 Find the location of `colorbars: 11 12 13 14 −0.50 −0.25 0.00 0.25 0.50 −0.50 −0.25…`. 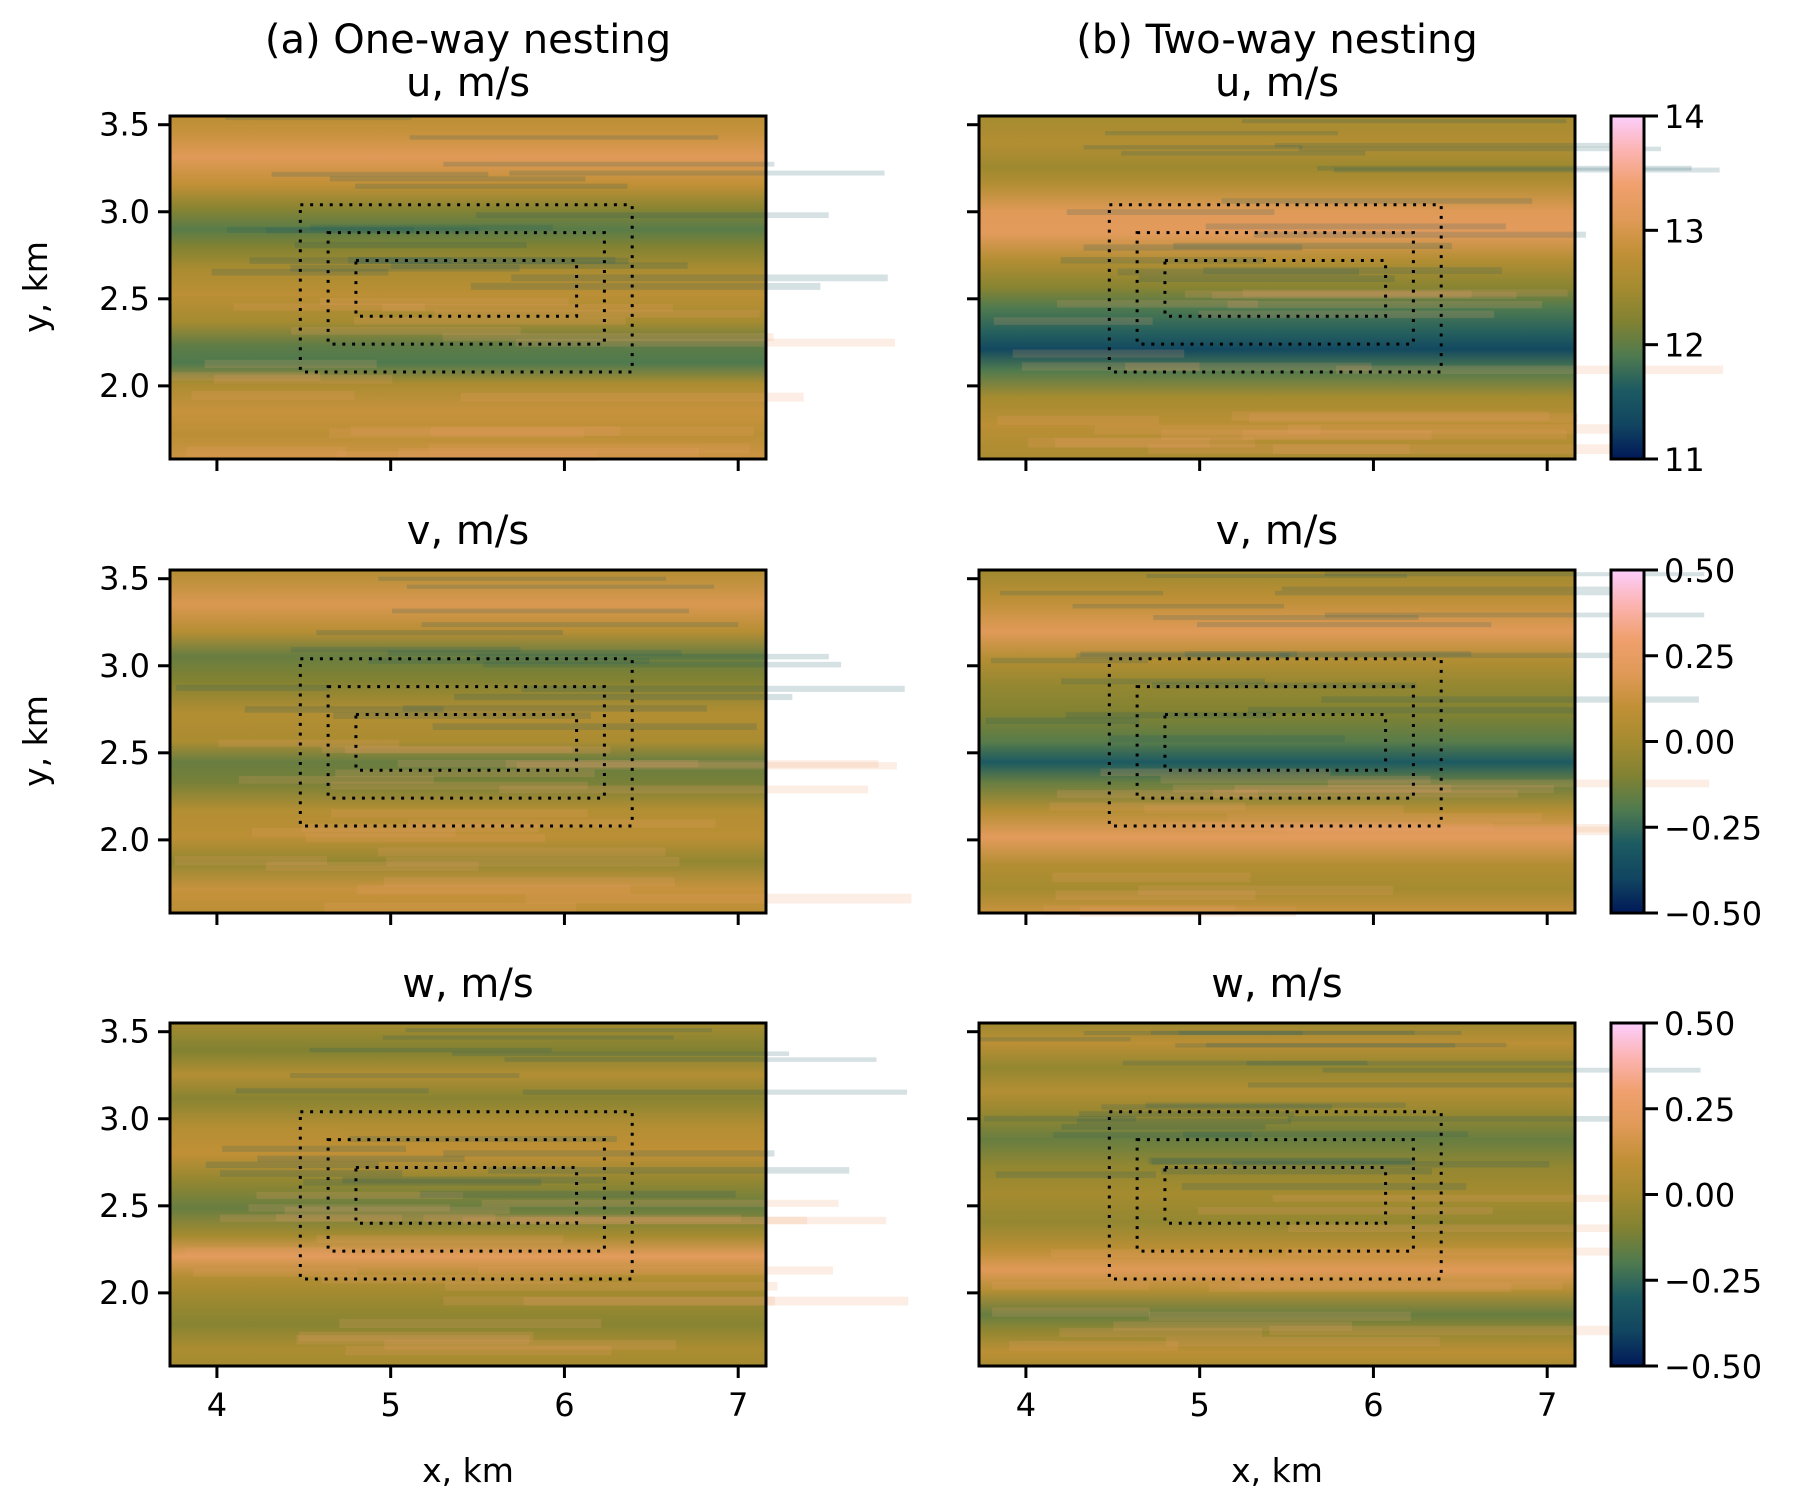

colorbars: 11 12 13 14 −0.50 −0.25 0.00 0.25 0.50 −0.50 −0.25… is located at coordinates (1685, 742).